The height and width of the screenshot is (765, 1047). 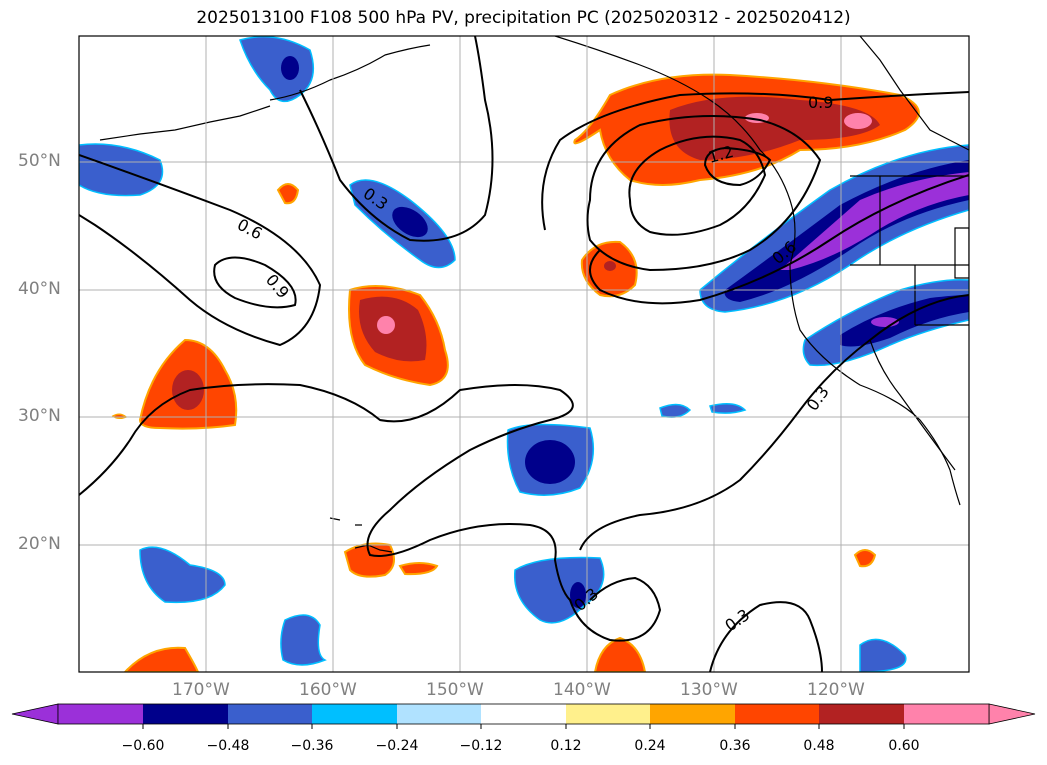 What do you see at coordinates (650, 746) in the screenshot?
I see `colorbar-tick-label: 0.24` at bounding box center [650, 746].